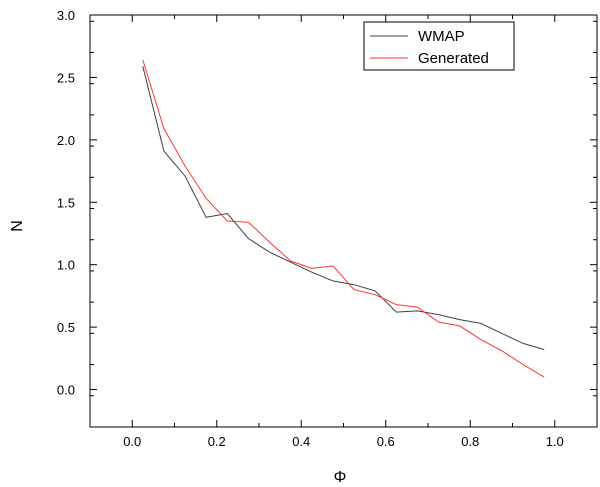  I want to click on y-axis-title: N, so click(17, 226).